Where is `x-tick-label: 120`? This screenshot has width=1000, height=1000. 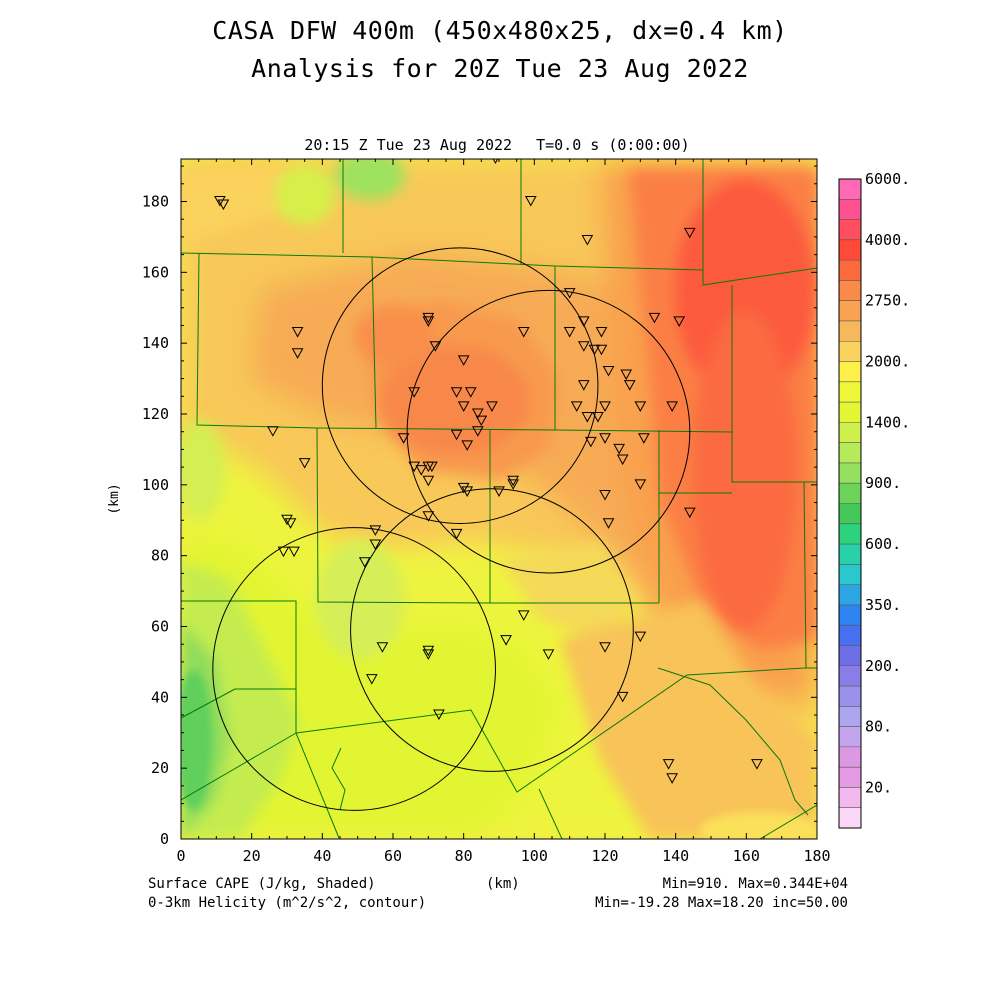 x-tick-label: 120 is located at coordinates (604, 856).